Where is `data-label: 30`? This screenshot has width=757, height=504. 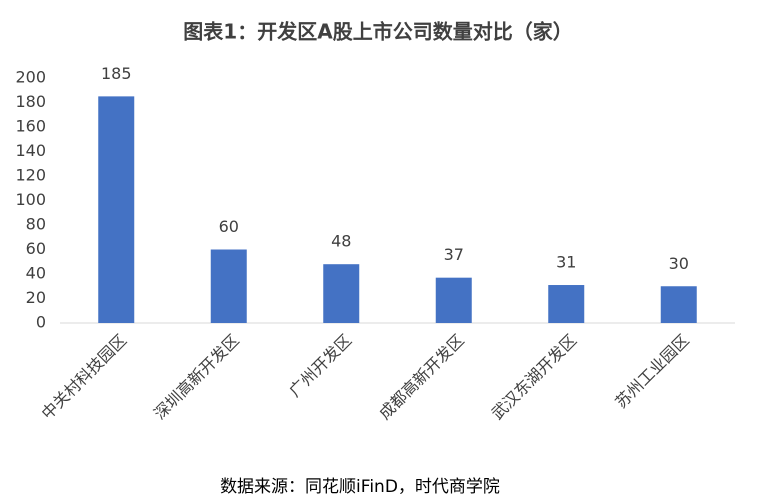
data-label: 30 is located at coordinates (679, 263).